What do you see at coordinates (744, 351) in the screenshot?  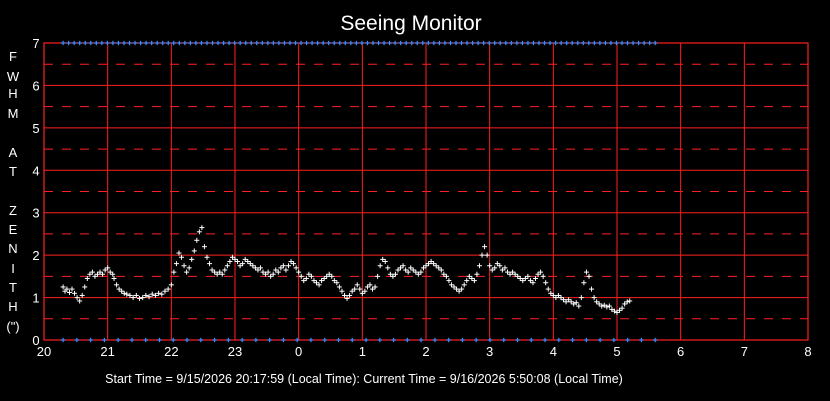 I see `x-tick-label: 7` at bounding box center [744, 351].